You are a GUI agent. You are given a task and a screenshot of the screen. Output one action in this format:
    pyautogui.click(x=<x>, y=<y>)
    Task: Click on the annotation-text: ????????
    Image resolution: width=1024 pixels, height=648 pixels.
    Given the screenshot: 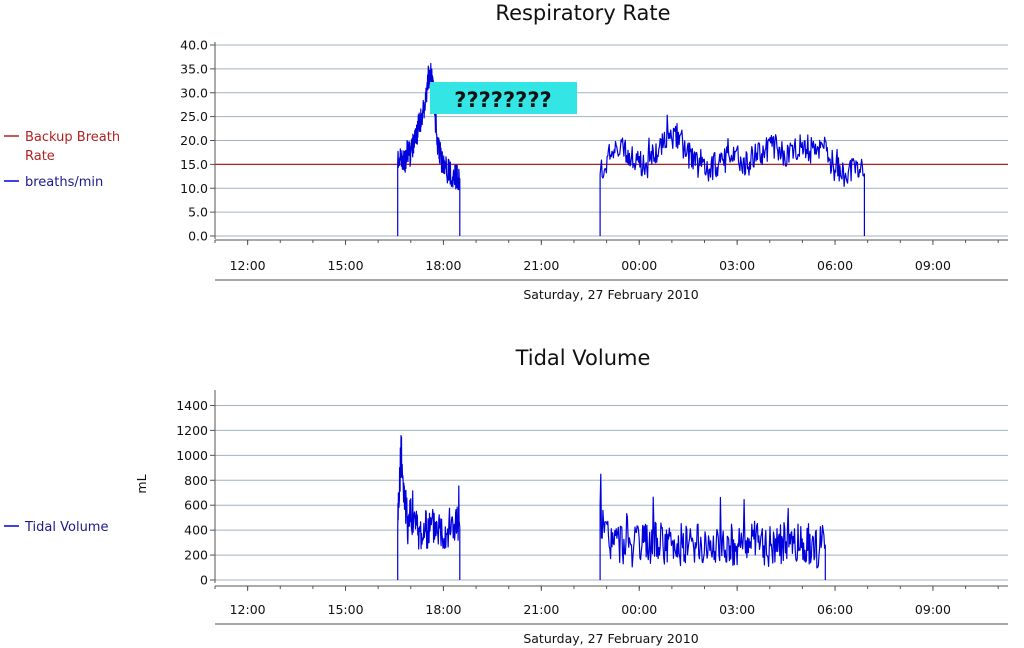 What is the action you would take?
    pyautogui.click(x=502, y=100)
    